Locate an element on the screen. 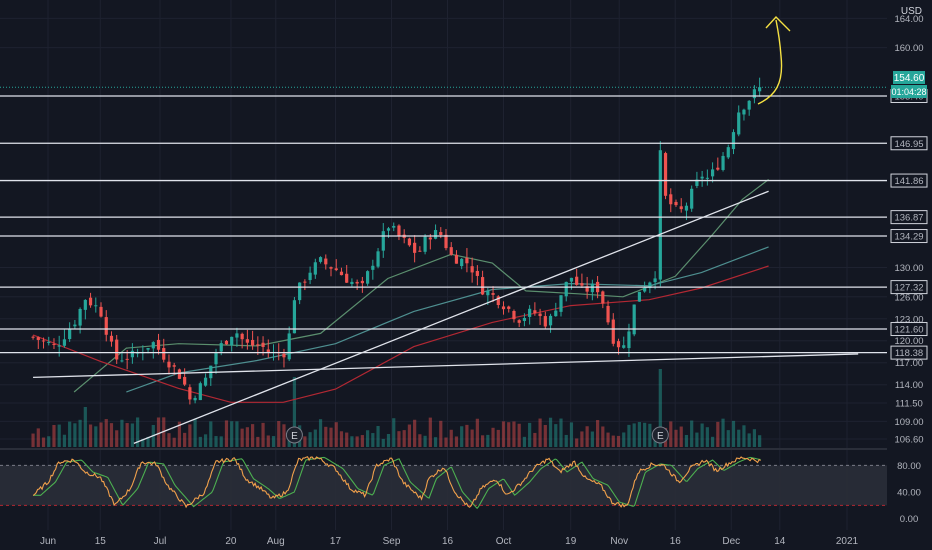  time-axis: Jun 15 Jul 20 Aug 17 Sep 16 Oct 19 Nov 16 Dec 14 2021 is located at coordinates (466, 540).